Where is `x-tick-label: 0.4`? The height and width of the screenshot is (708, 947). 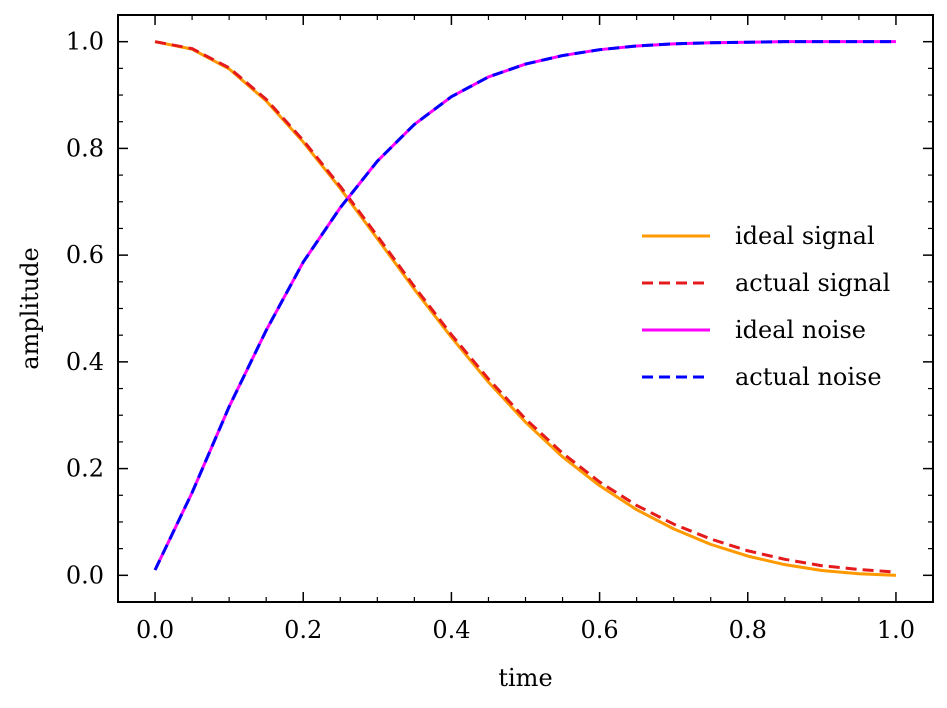 x-tick-label: 0.4 is located at coordinates (451, 630).